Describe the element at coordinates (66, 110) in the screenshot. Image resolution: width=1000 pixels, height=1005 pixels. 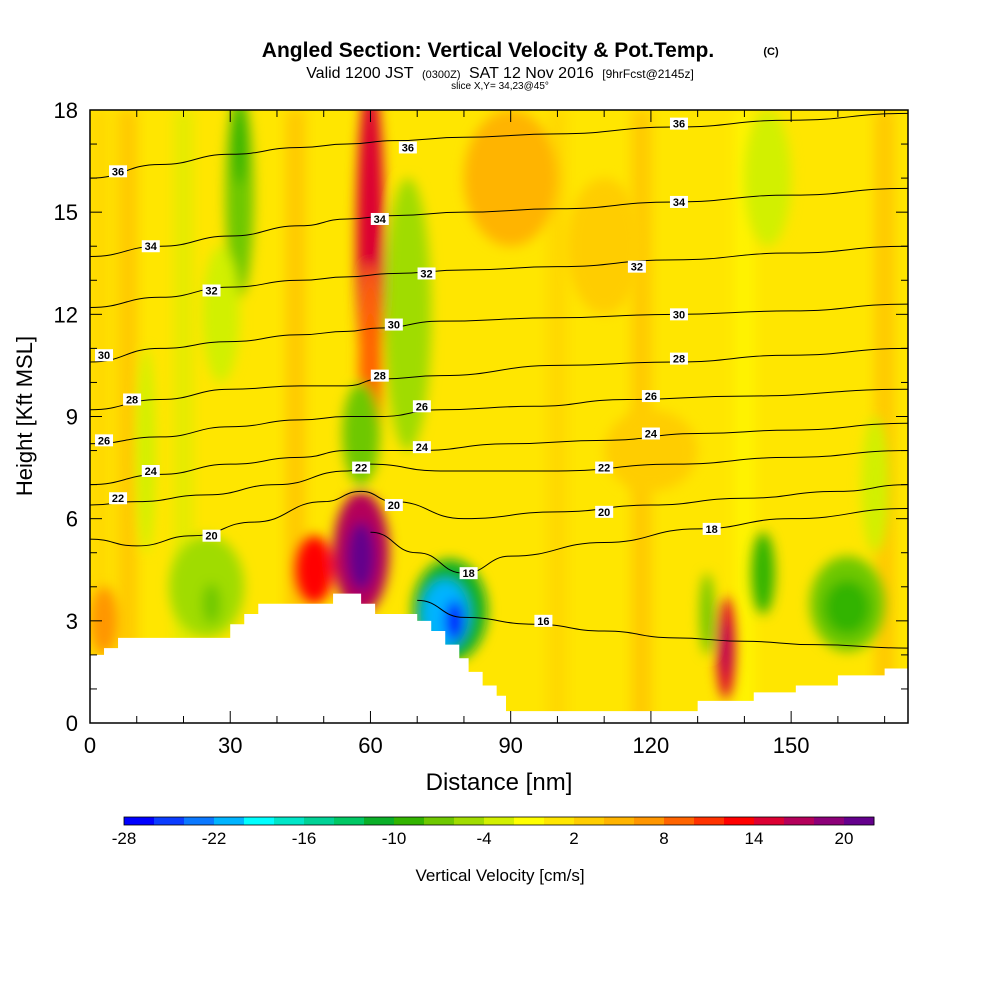
I see `y-tick-label: 18` at that location.